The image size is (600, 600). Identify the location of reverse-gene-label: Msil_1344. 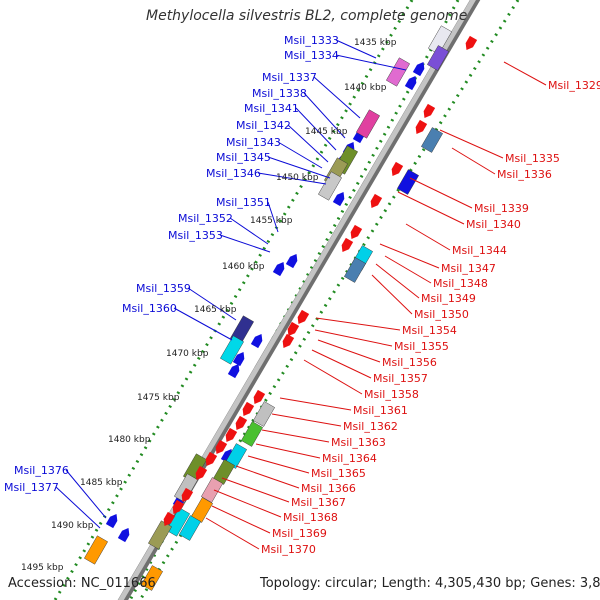
(479, 250).